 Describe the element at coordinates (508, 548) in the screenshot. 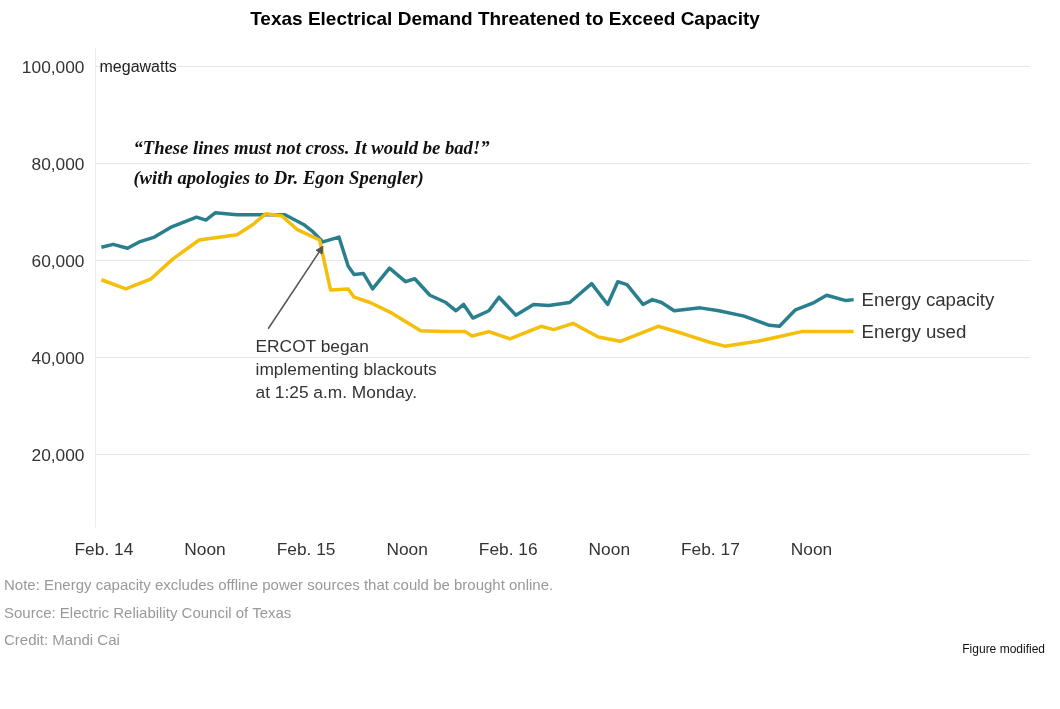

I see `x-tick-label: Feb. 16` at that location.